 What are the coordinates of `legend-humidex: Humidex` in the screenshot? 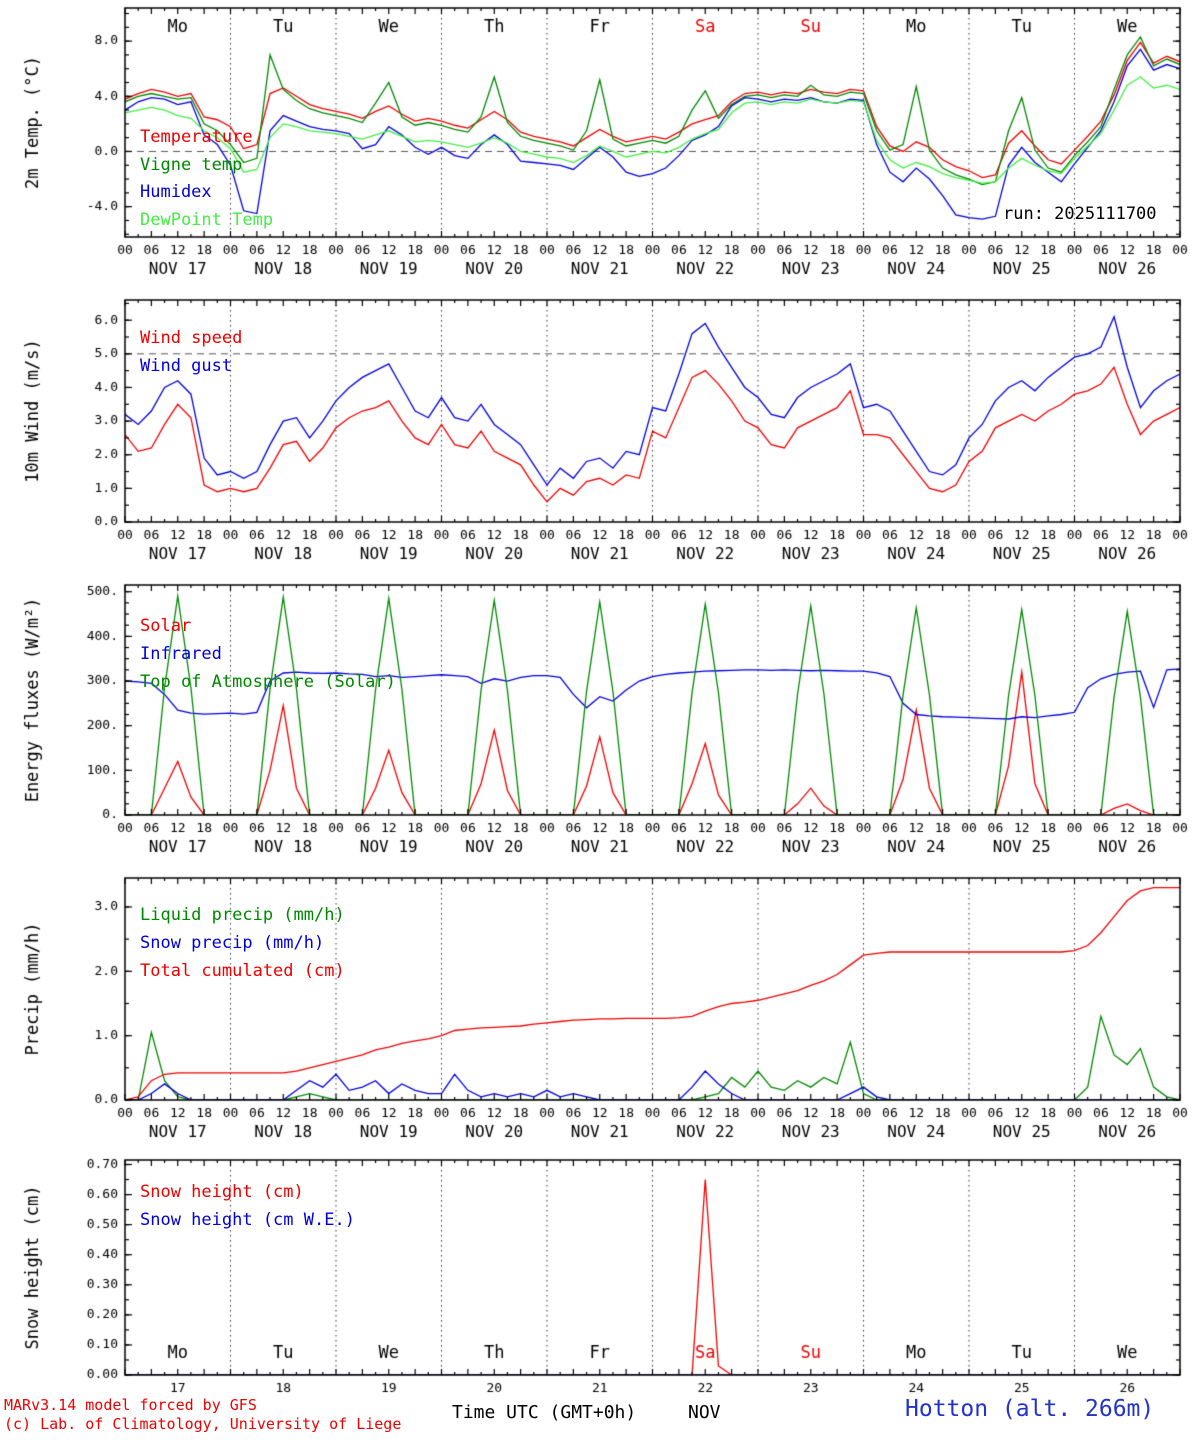 It's located at (176, 192).